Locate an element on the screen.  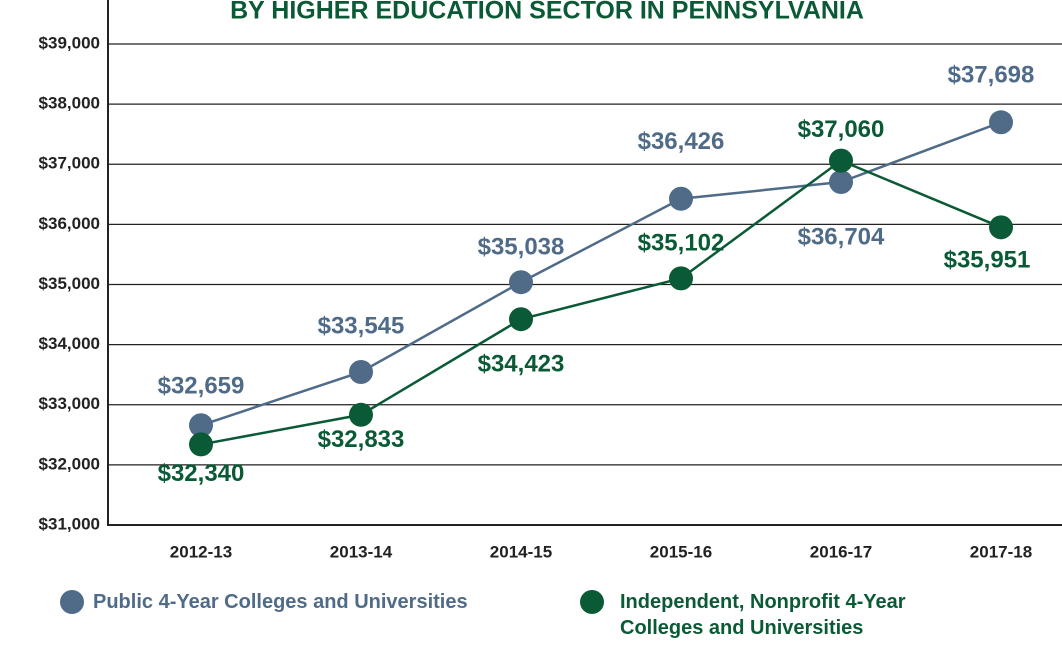
data-label: $36,704 is located at coordinates (841, 236).